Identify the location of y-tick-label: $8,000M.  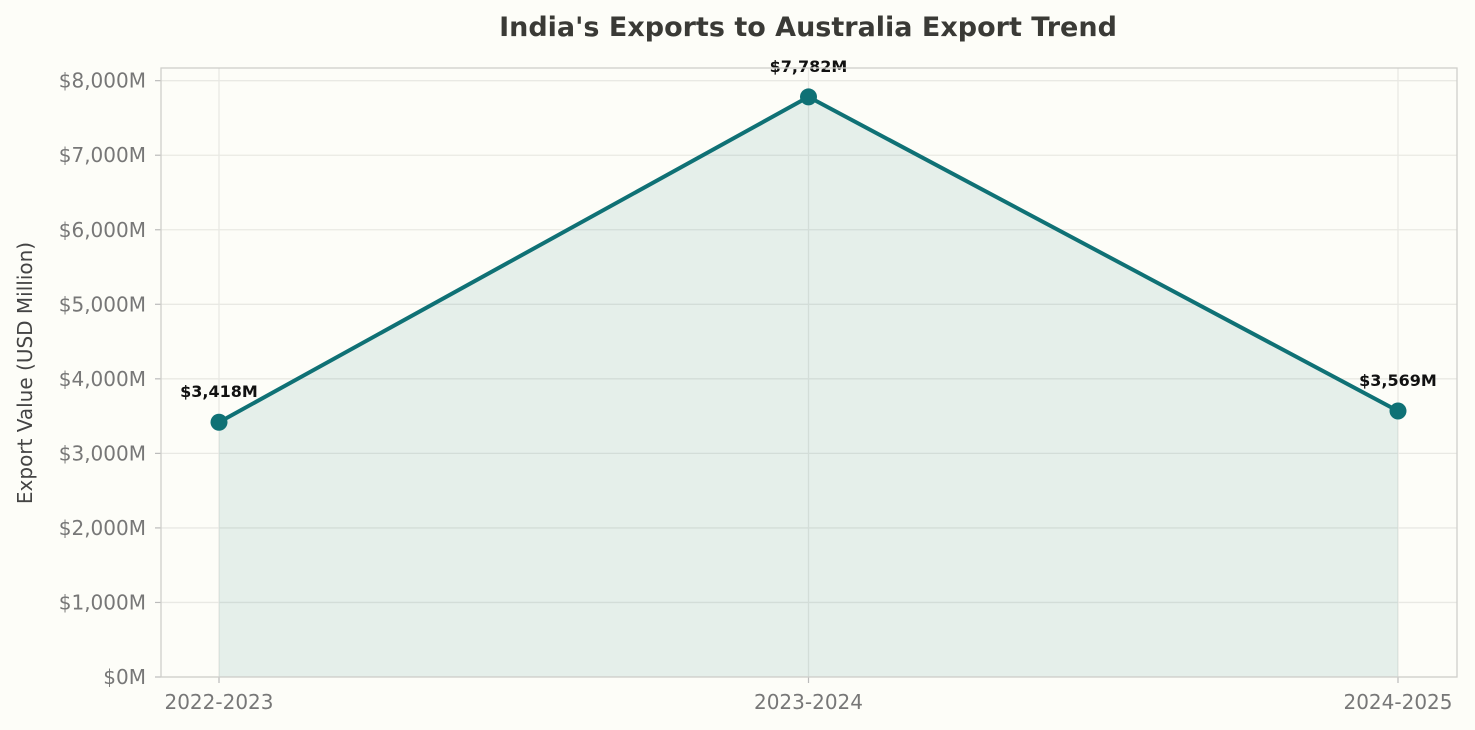
(102, 81).